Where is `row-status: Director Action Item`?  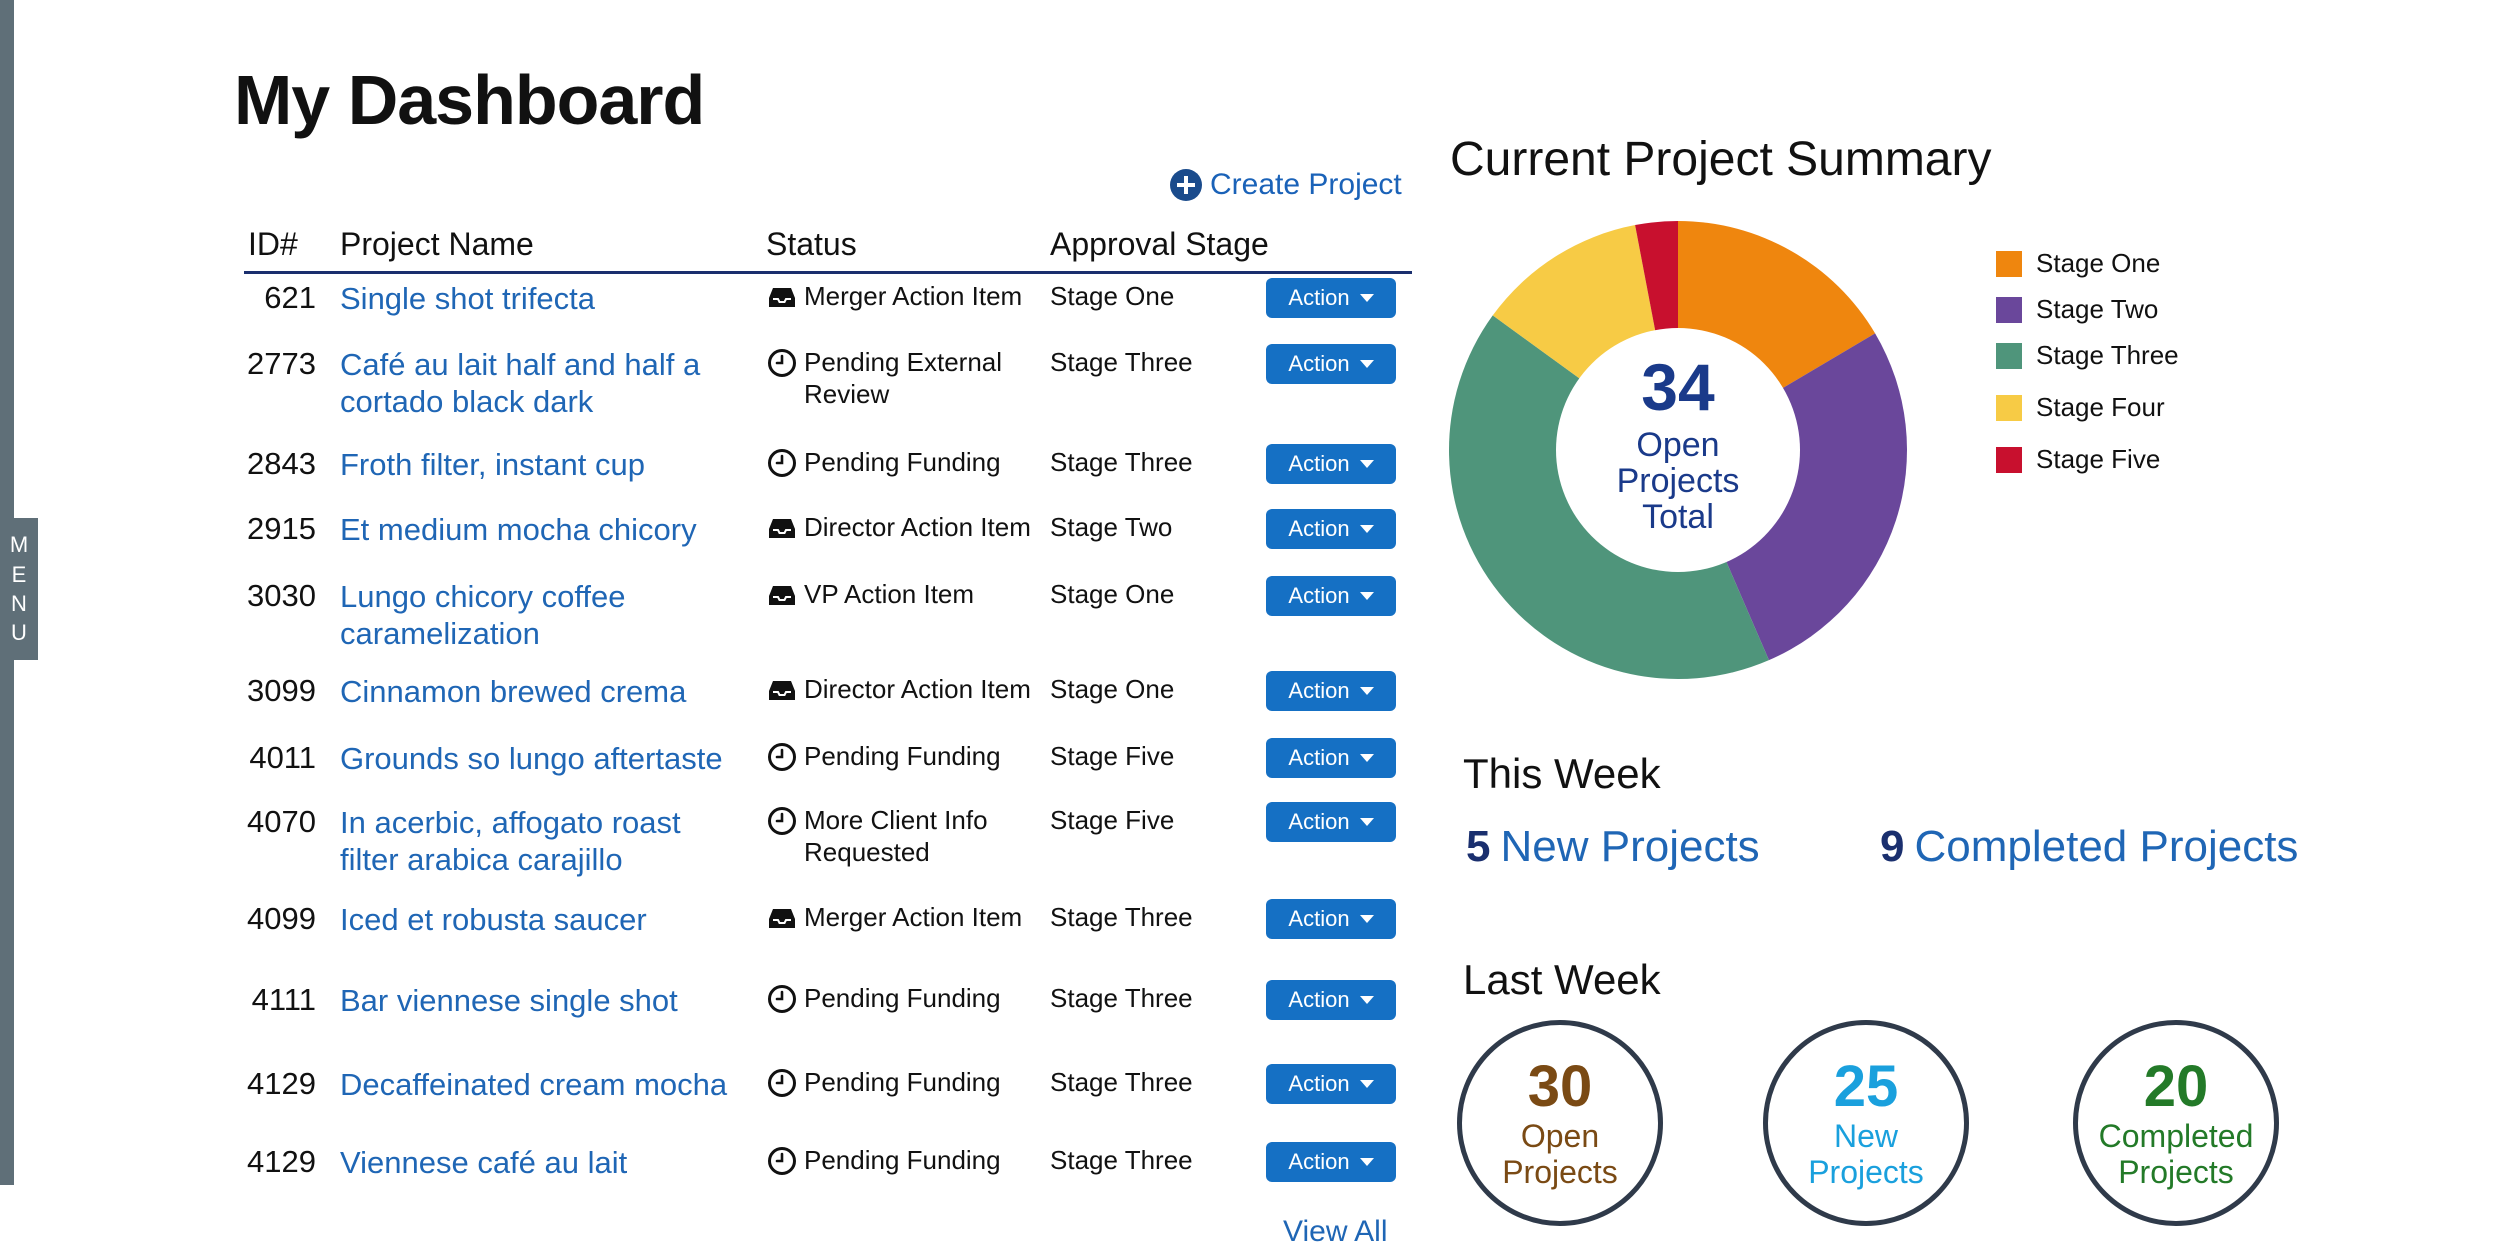
row-status: Director Action Item is located at coordinates (911, 527).